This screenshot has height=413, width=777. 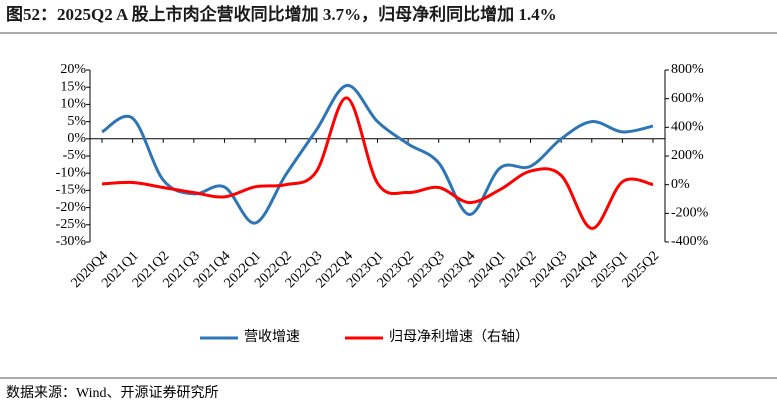 I want to click on y-tick-label: -10%, so click(x=71, y=172).